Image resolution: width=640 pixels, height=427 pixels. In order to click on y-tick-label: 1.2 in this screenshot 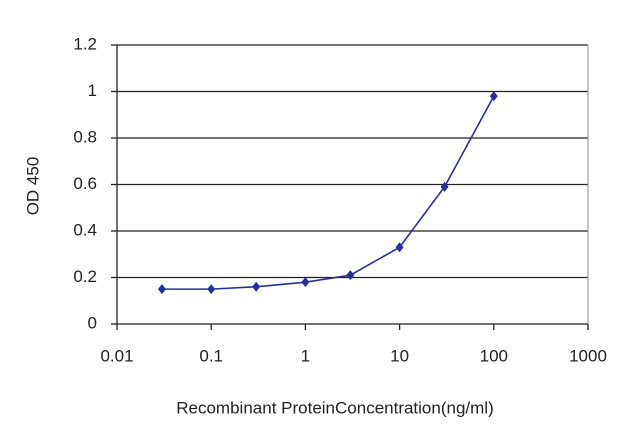, I will do `click(85, 43)`.